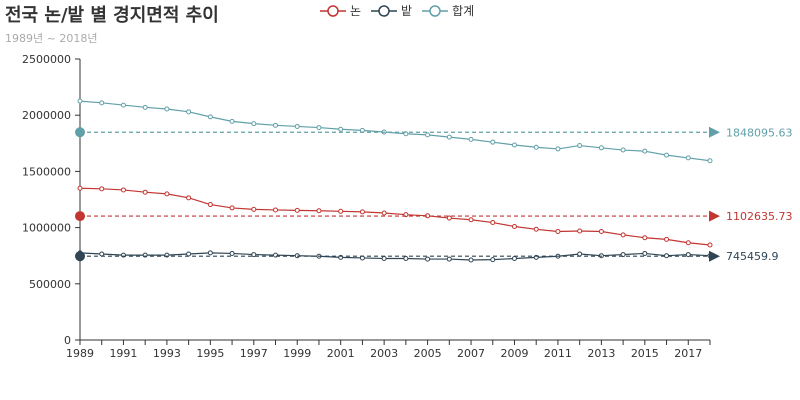  What do you see at coordinates (46, 171) in the screenshot?
I see `y-tick-label: 1500000` at bounding box center [46, 171].